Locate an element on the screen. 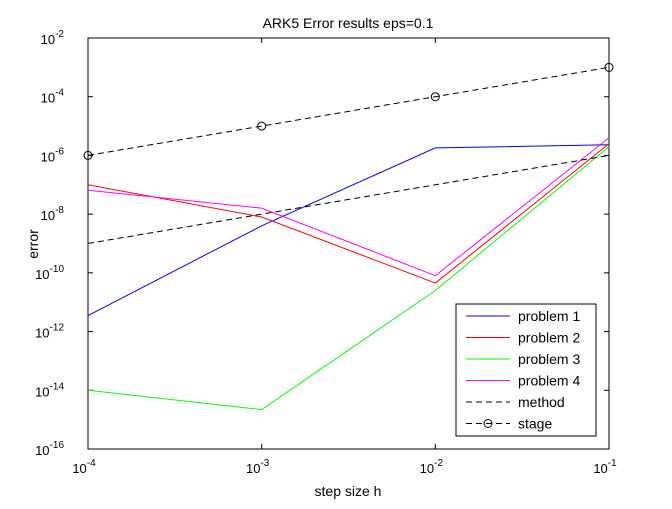 The width and height of the screenshot is (672, 509). legend-label: problem 4 is located at coordinates (549, 381).